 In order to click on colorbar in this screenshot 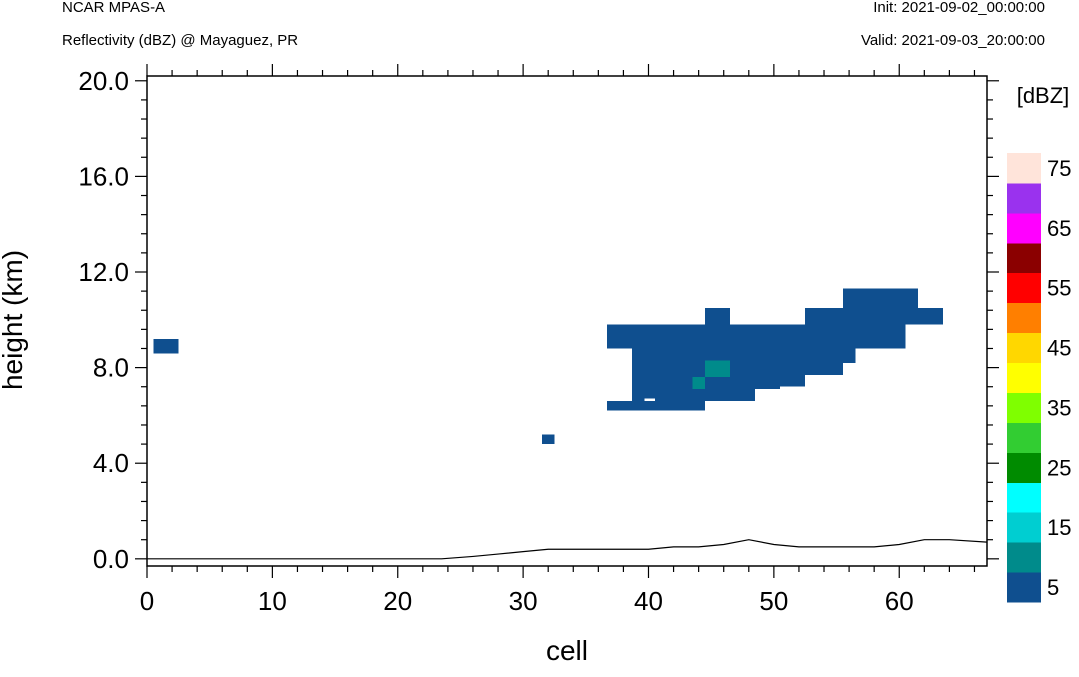, I will do `click(1024, 378)`.